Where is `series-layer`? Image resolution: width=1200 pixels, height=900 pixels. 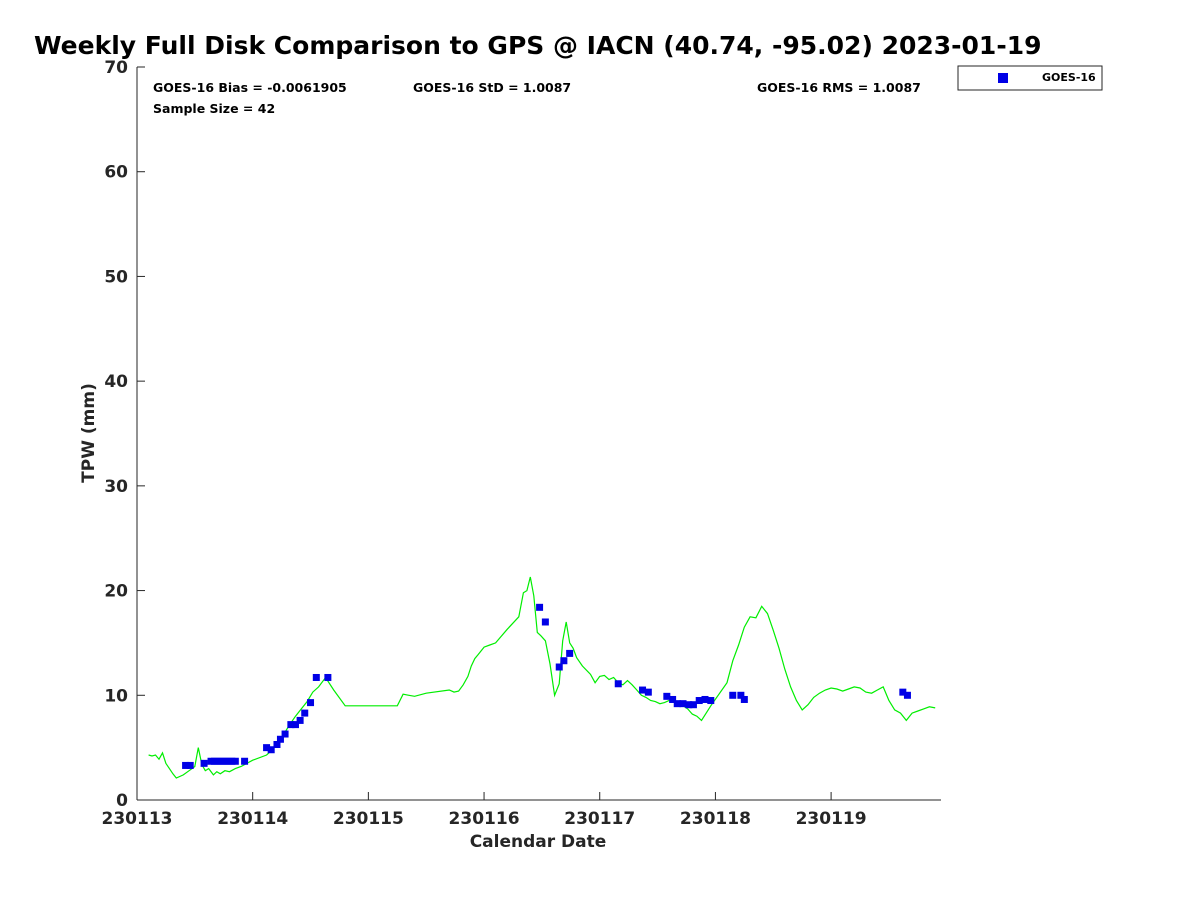
series-layer is located at coordinates (542, 677).